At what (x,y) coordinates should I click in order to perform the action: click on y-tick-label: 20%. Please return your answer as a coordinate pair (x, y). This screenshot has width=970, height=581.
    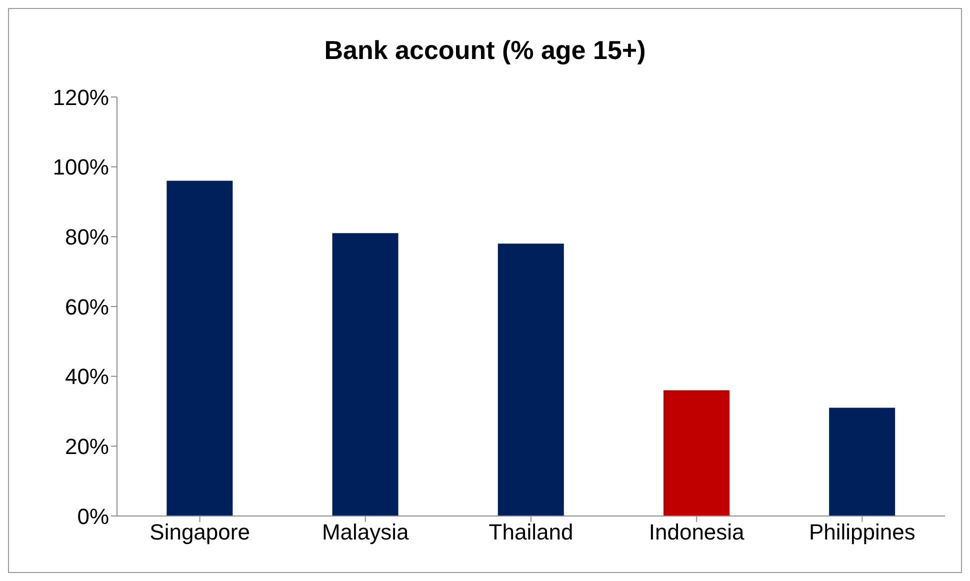
    Looking at the image, I should click on (86, 446).